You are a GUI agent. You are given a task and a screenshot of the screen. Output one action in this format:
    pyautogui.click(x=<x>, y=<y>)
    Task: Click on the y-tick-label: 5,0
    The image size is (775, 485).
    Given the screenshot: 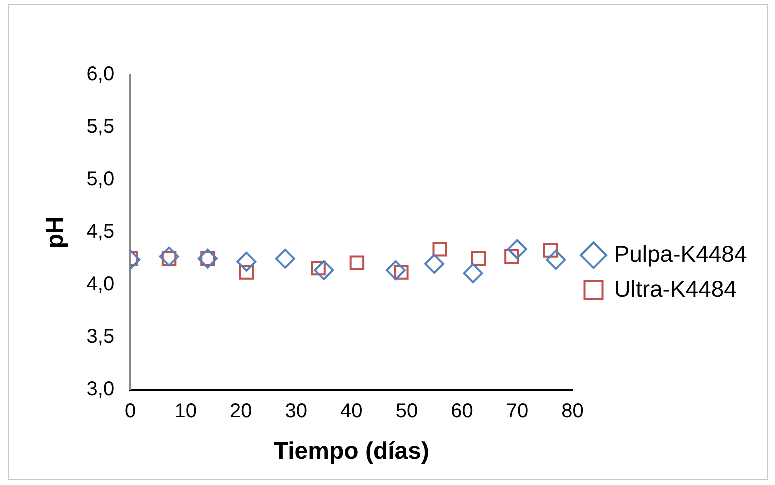 What is the action you would take?
    pyautogui.click(x=100, y=179)
    